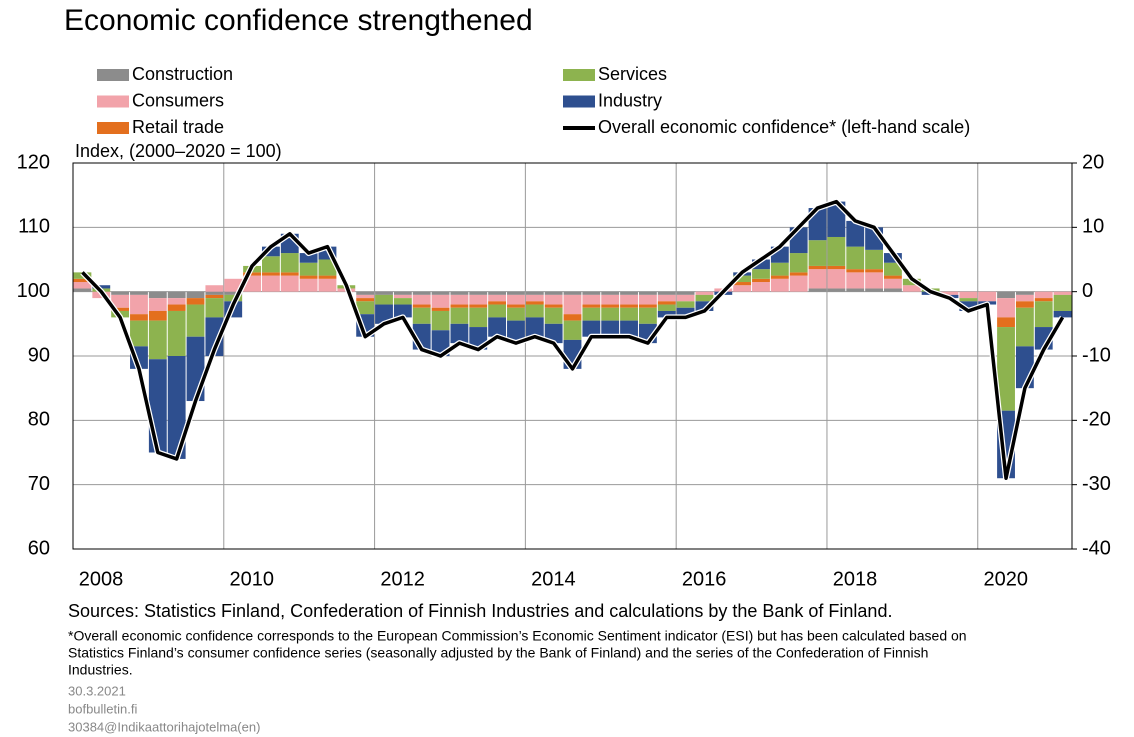 The image size is (1134, 737). I want to click on y-tick-label: 80, so click(39, 420).